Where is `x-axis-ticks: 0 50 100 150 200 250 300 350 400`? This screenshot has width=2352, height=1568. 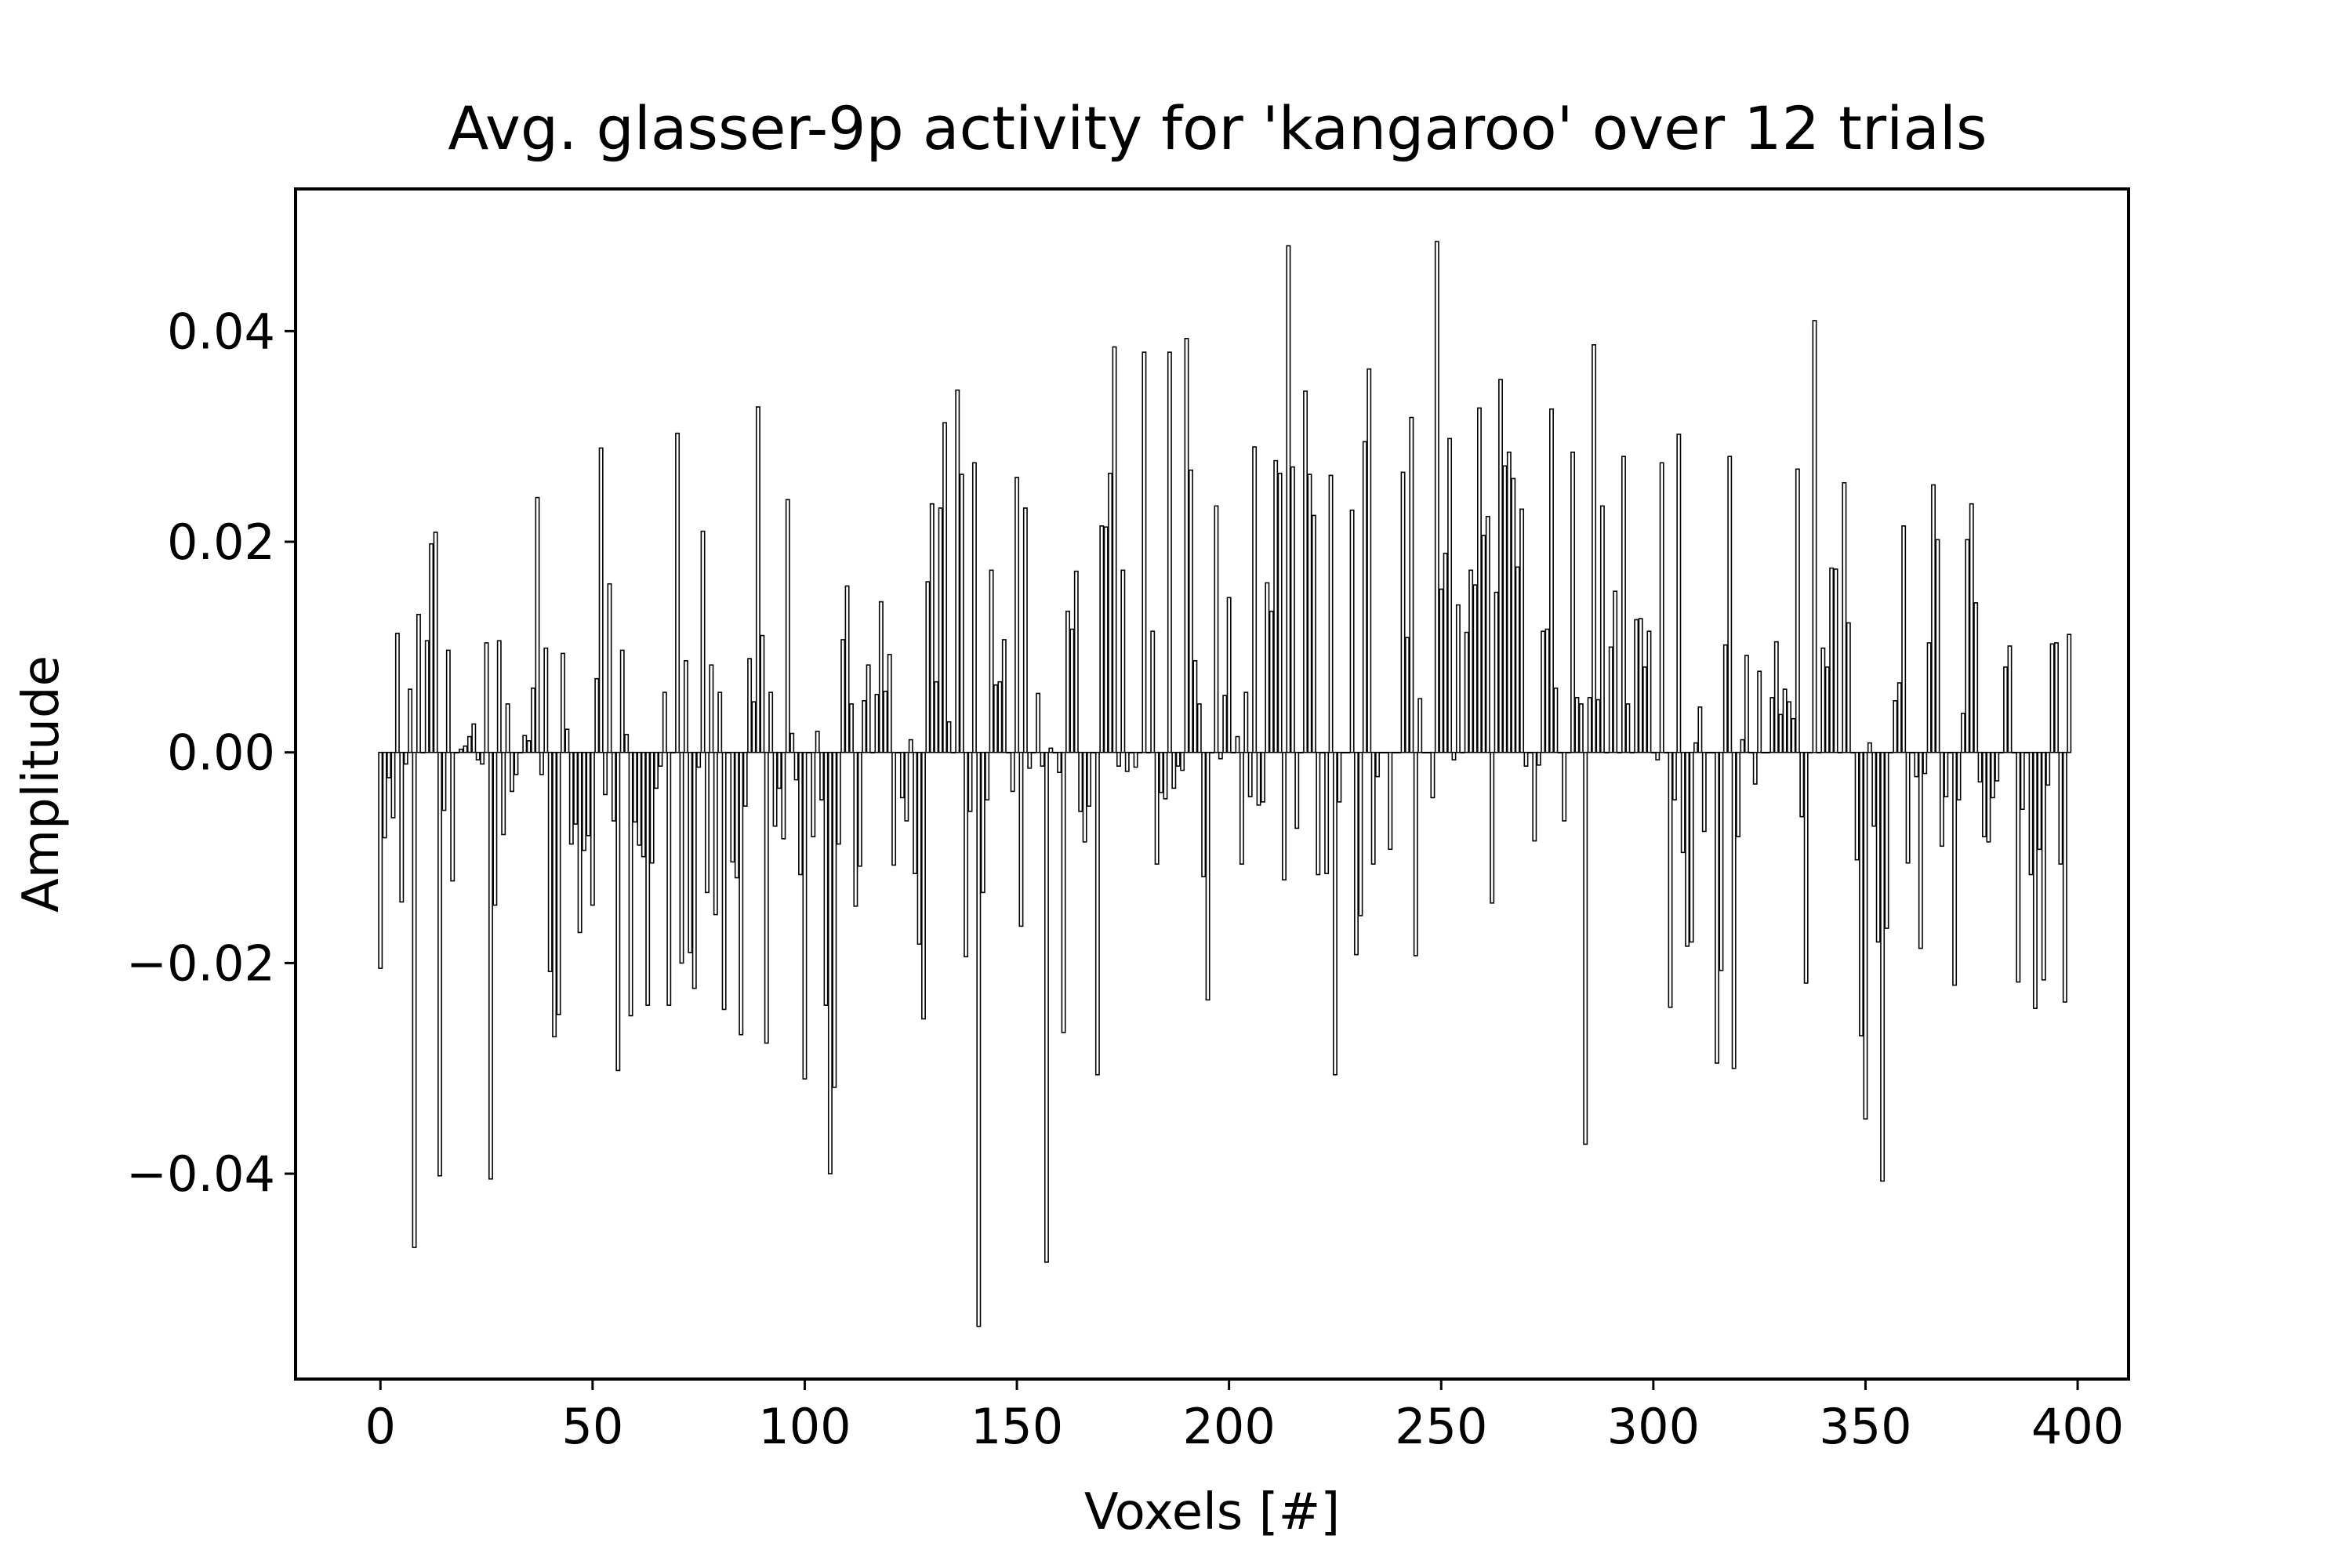 x-axis-ticks: 0 50 100 150 200 250 300 350 400 is located at coordinates (1244, 1417).